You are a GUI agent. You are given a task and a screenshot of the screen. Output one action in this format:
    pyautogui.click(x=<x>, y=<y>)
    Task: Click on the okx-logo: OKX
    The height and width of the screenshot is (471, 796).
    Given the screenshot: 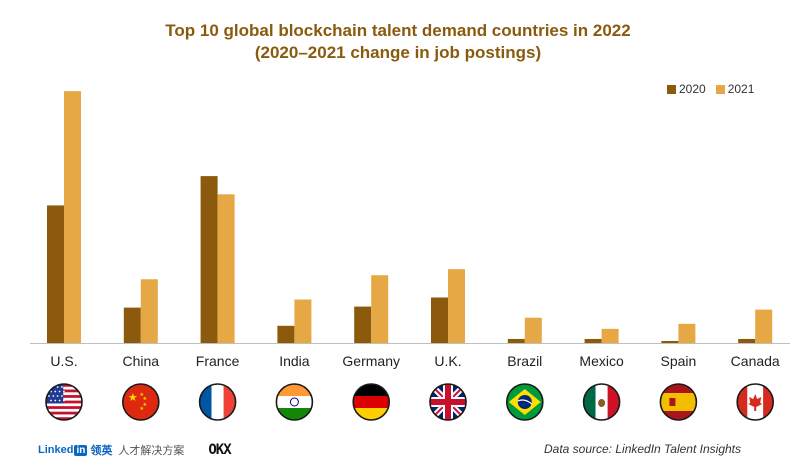 What is the action you would take?
    pyautogui.click(x=219, y=450)
    